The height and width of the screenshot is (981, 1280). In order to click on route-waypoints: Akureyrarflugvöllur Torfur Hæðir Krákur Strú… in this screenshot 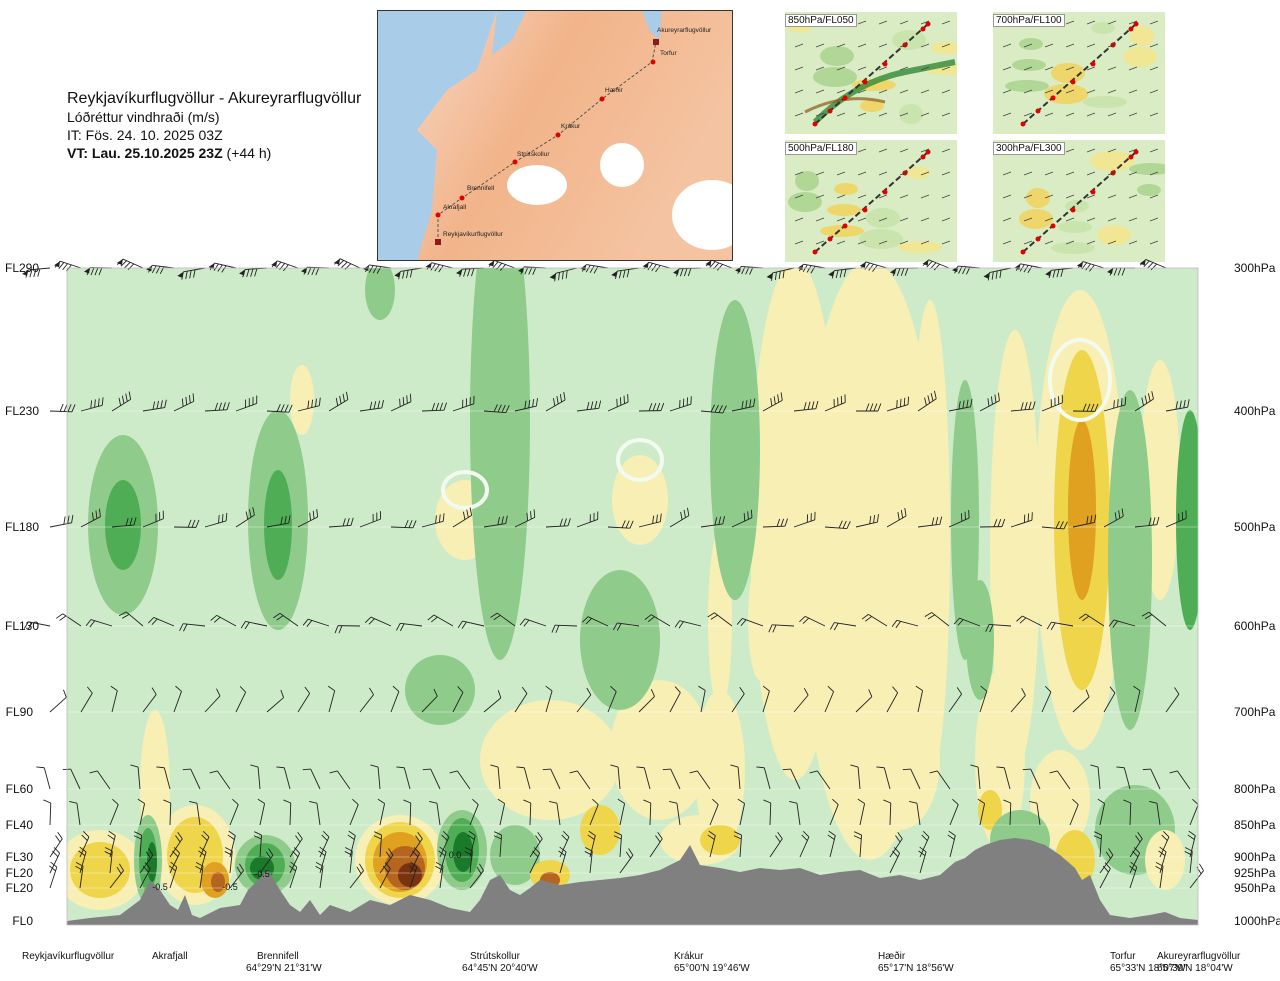, I will do `click(573, 136)`.